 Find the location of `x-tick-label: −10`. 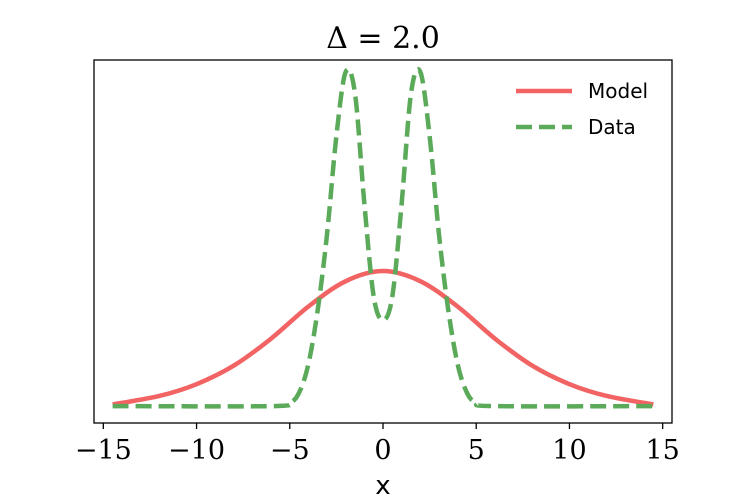

x-tick-label: −10 is located at coordinates (196, 450).